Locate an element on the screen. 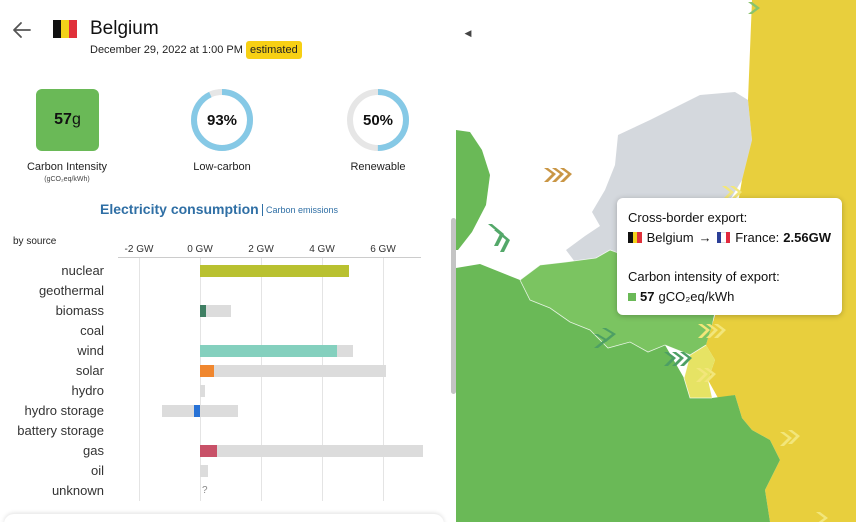 This screenshot has height=522, width=856. carbon-intensity-unit: g is located at coordinates (76, 119).